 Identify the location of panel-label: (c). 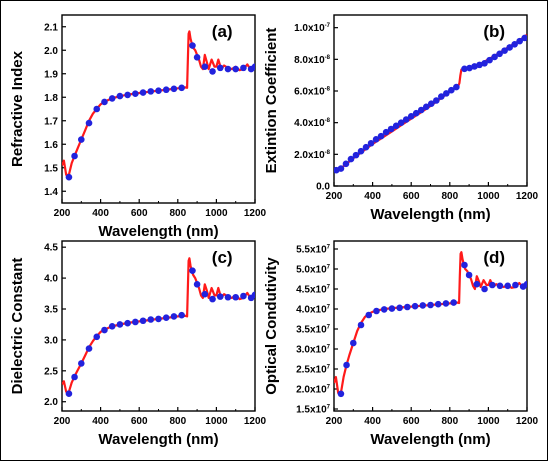
(222, 257).